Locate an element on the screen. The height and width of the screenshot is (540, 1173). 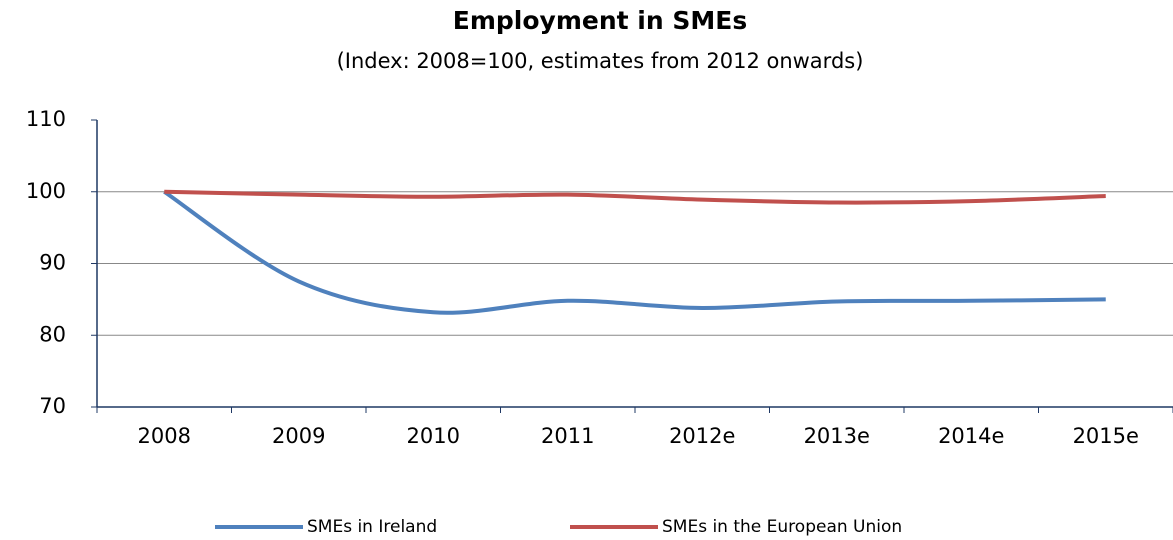
y-tick-label: 110 is located at coordinates (46, 119).